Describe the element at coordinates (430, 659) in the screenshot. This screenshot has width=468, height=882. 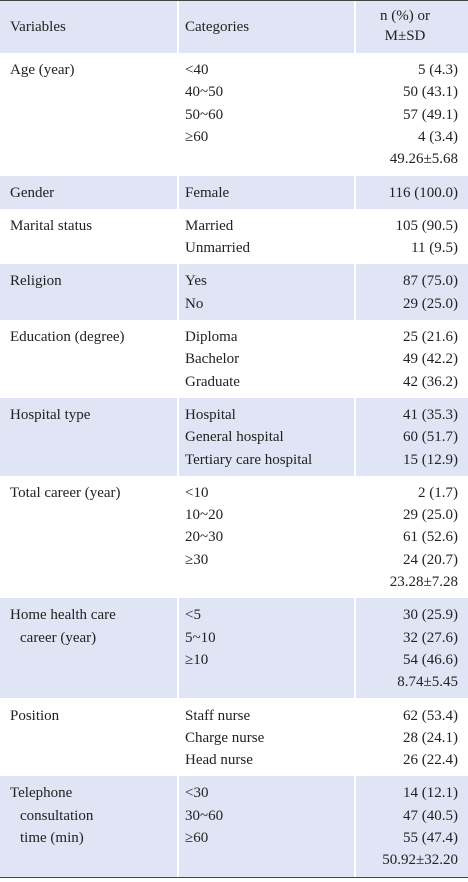
I see `value: 54 (46.6)` at that location.